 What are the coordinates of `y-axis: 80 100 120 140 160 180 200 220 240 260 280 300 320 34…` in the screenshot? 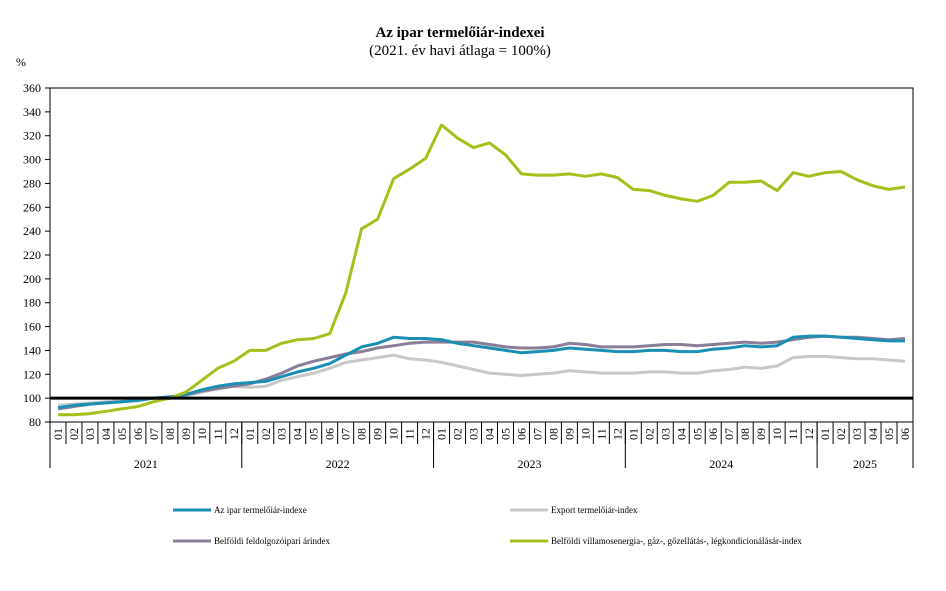 It's located at (36, 255).